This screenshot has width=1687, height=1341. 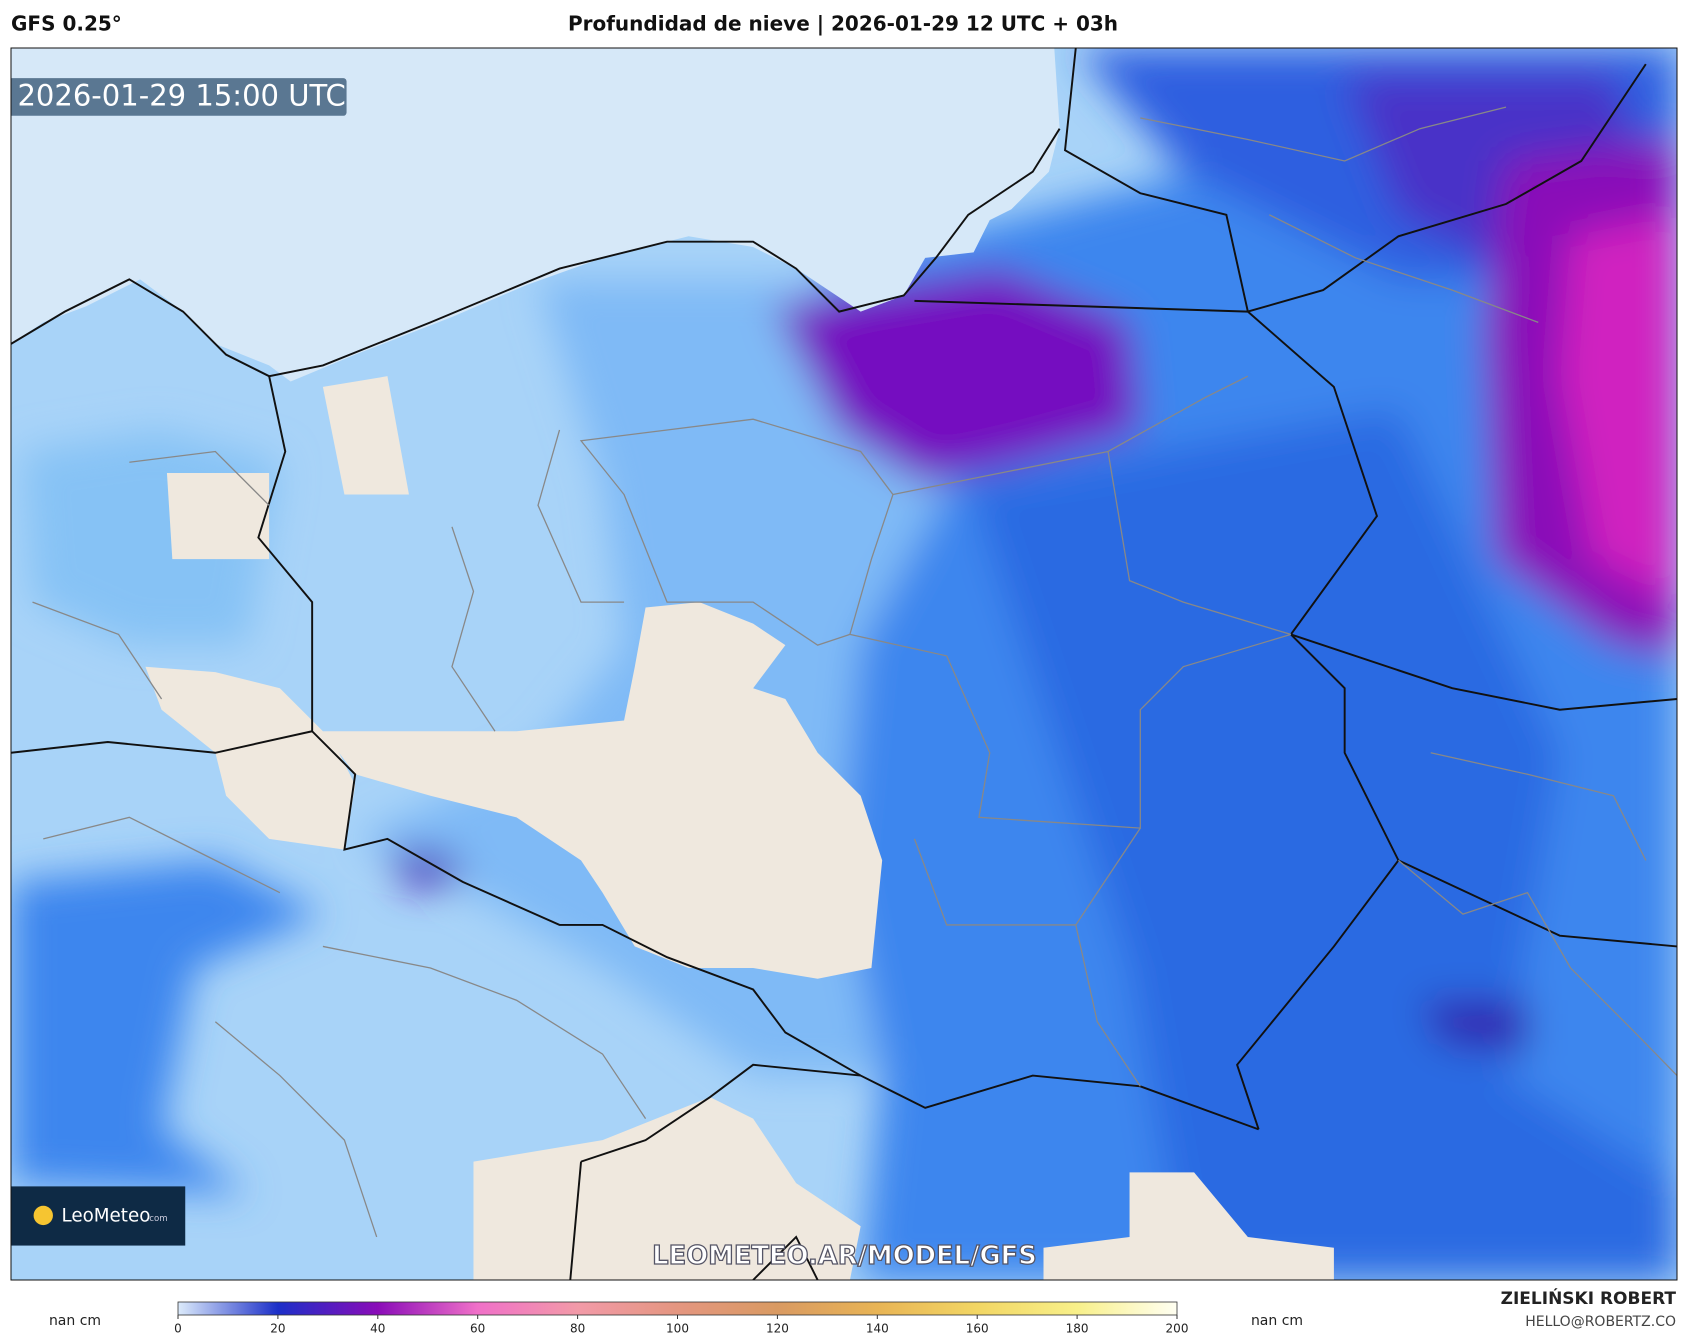 I want to click on colorbar-tick-label: 100, so click(x=677, y=1329).